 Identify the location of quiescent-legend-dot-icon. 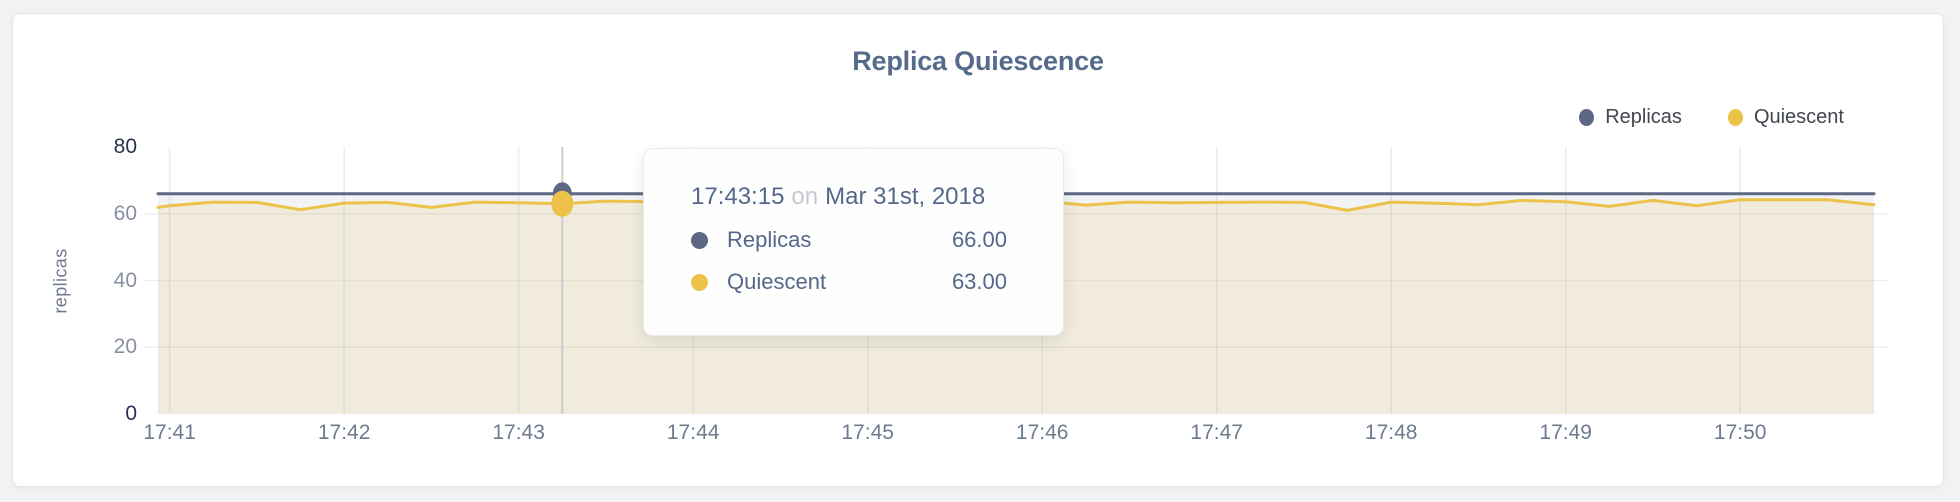
(1735, 117).